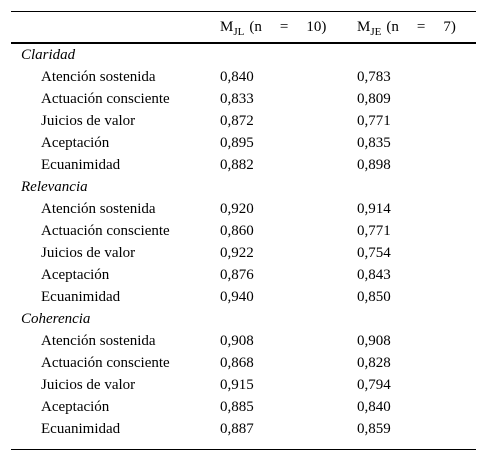  What do you see at coordinates (227, 27) in the screenshot?
I see `header-col-jl-m: M` at bounding box center [227, 27].